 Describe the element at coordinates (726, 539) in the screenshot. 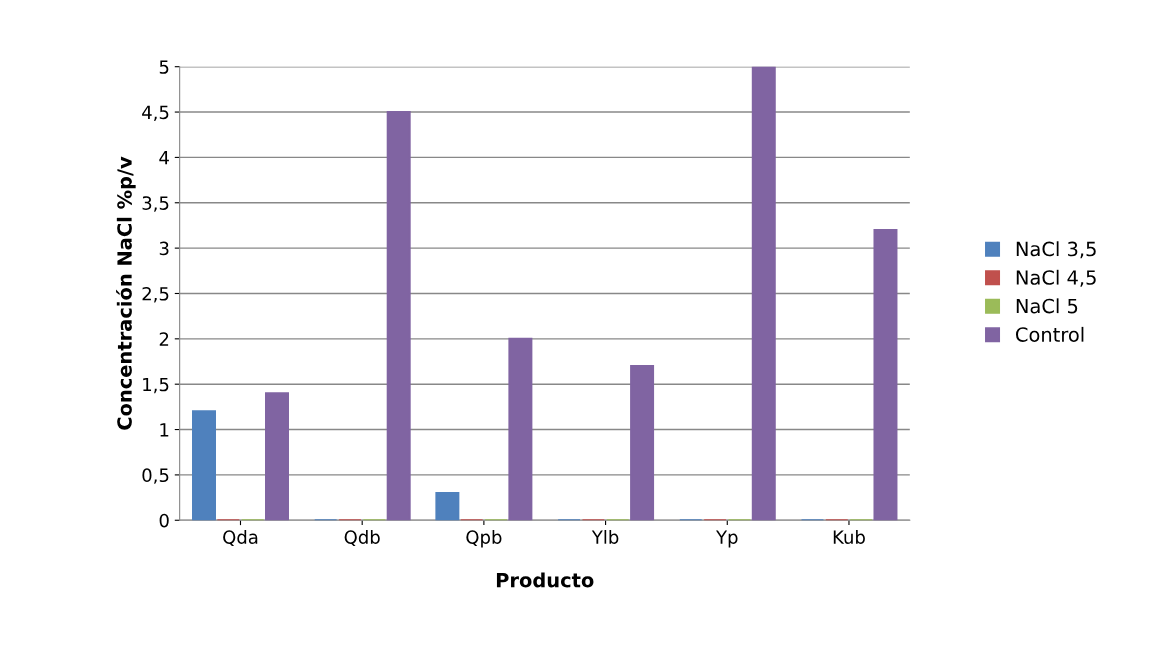

I see `x-tick-label: Yp` at that location.